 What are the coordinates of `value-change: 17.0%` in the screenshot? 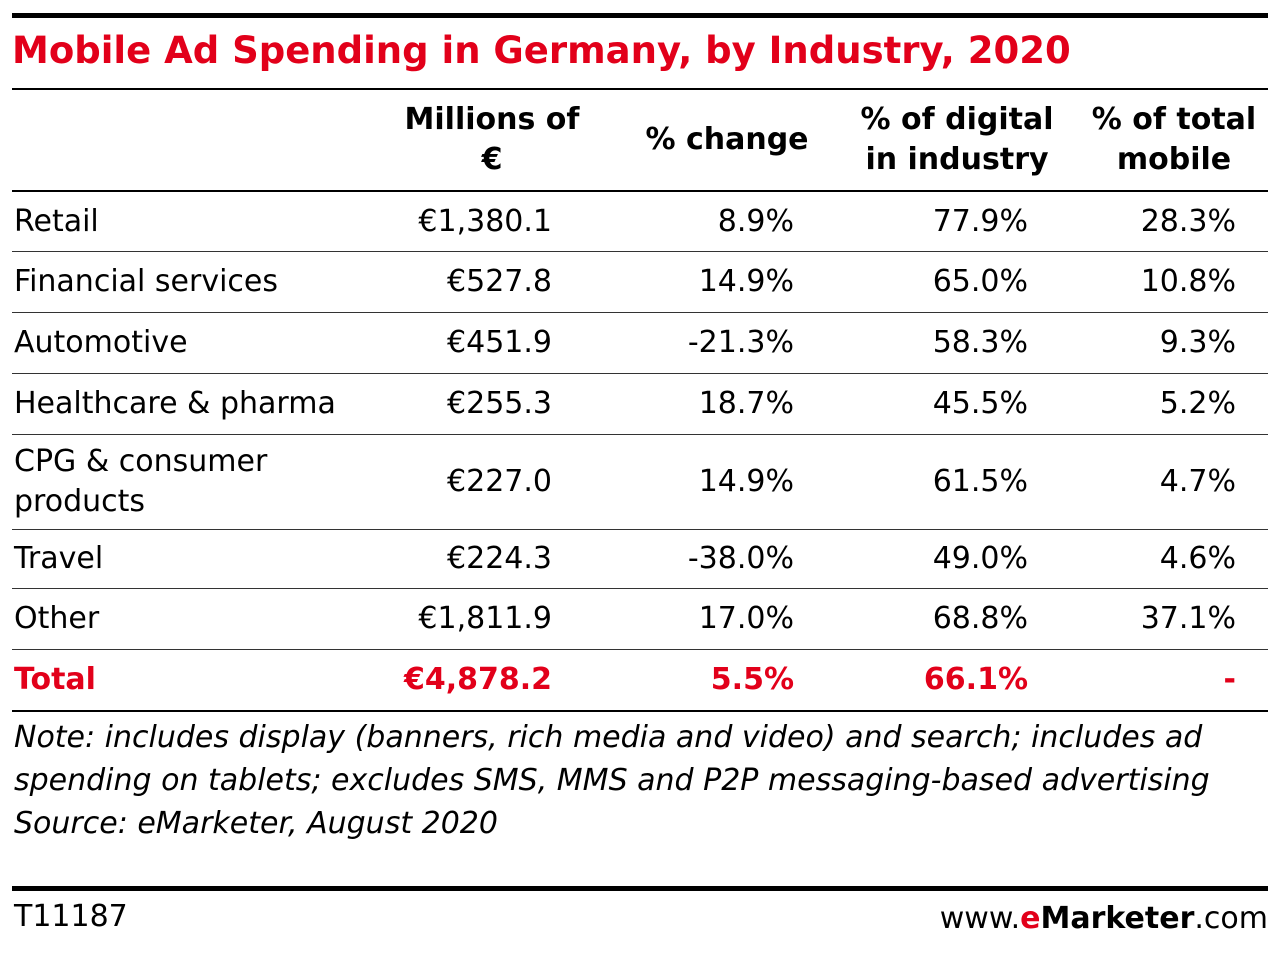 It's located at (746, 618).